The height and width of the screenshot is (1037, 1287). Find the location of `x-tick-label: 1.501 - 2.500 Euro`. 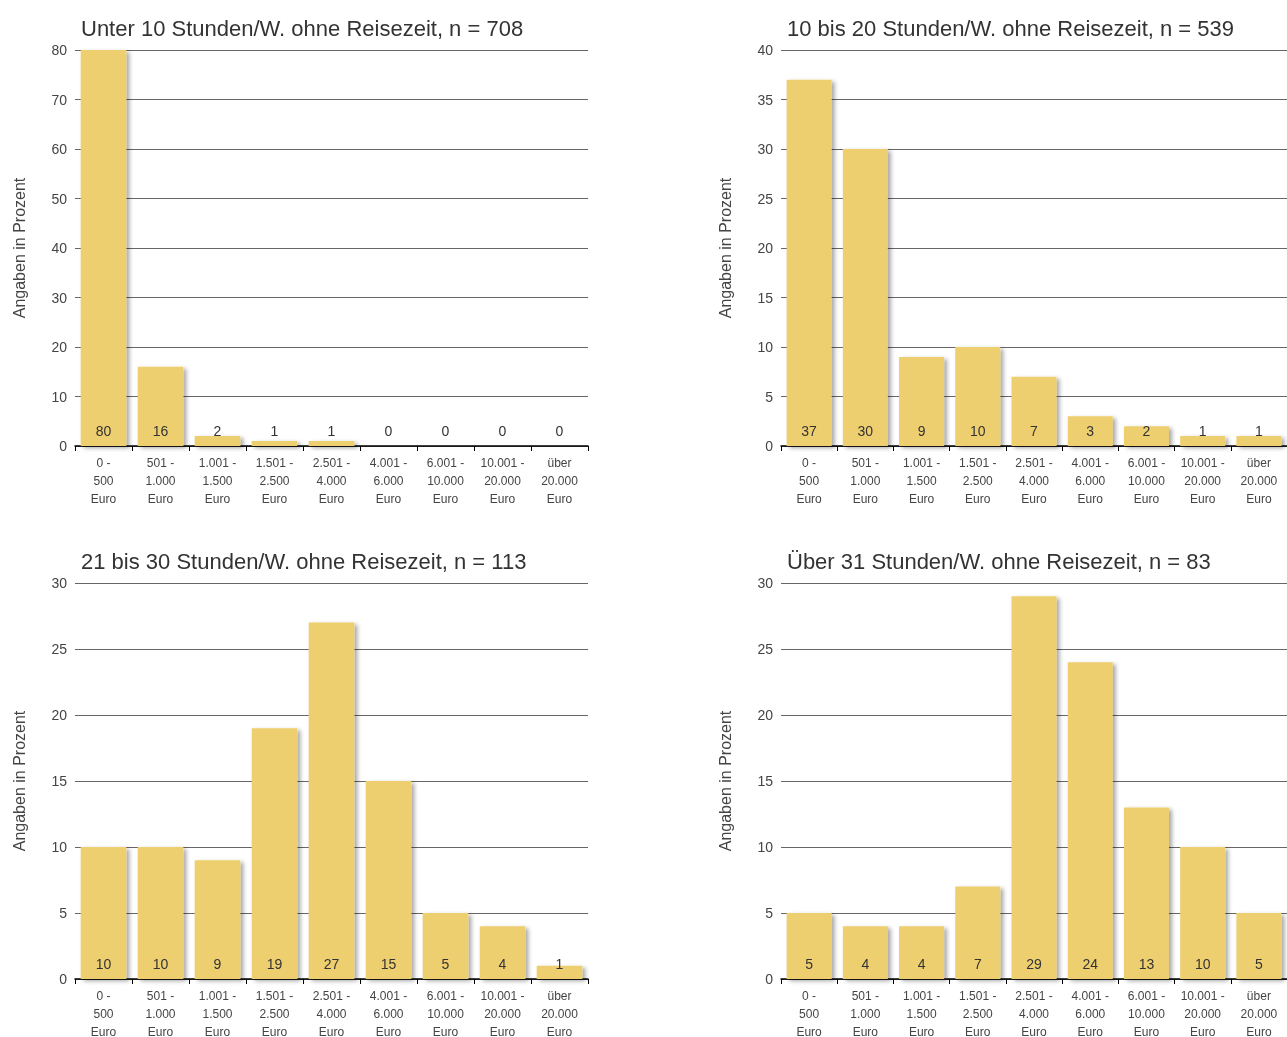

x-tick-label: 1.501 - 2.500 Euro is located at coordinates (274, 1013).